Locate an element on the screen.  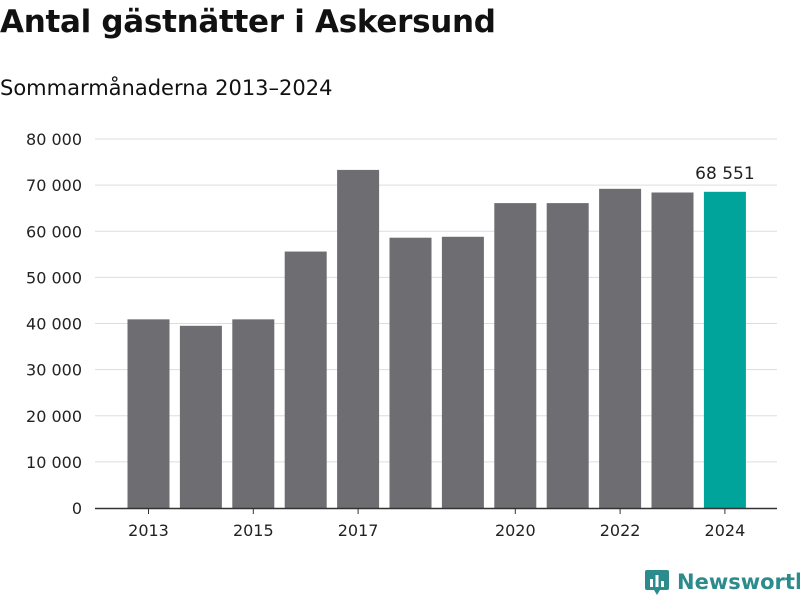
y-tick-label: 80 000 is located at coordinates (54, 139).